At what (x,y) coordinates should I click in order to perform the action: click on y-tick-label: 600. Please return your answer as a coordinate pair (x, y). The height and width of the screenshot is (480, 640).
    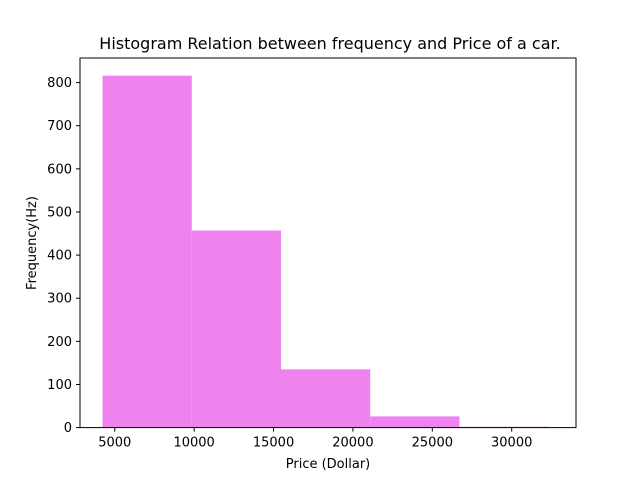
    Looking at the image, I should click on (59, 169).